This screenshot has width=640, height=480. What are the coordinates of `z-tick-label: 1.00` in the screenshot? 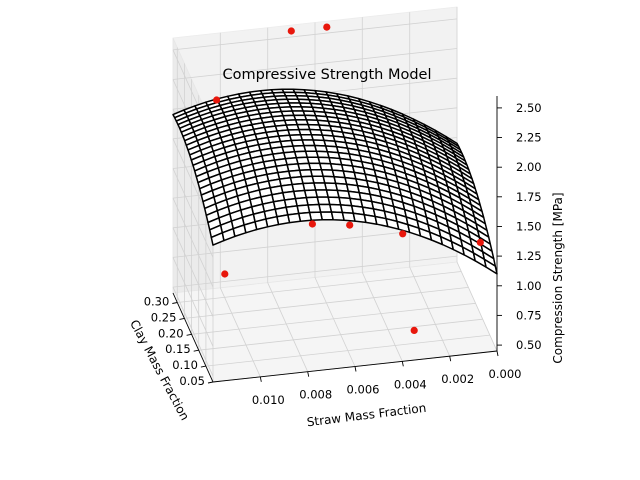 It's located at (529, 286).